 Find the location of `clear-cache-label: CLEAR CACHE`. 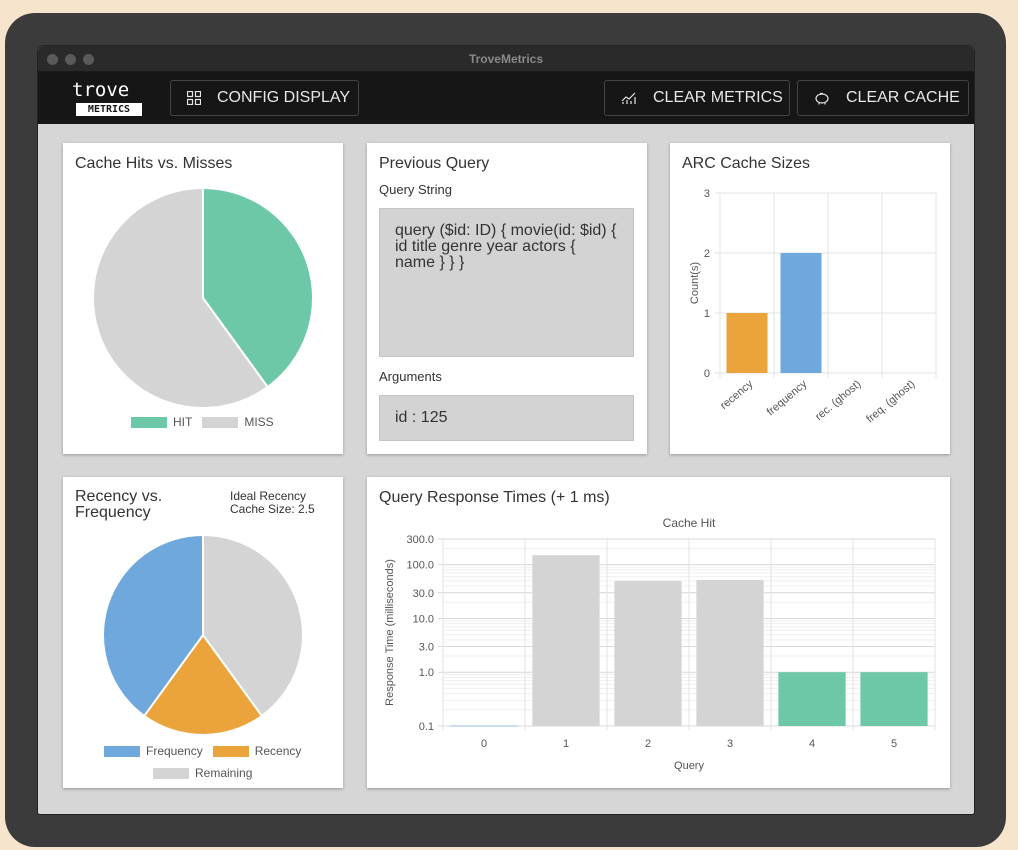

clear-cache-label: CLEAR CACHE is located at coordinates (903, 97).